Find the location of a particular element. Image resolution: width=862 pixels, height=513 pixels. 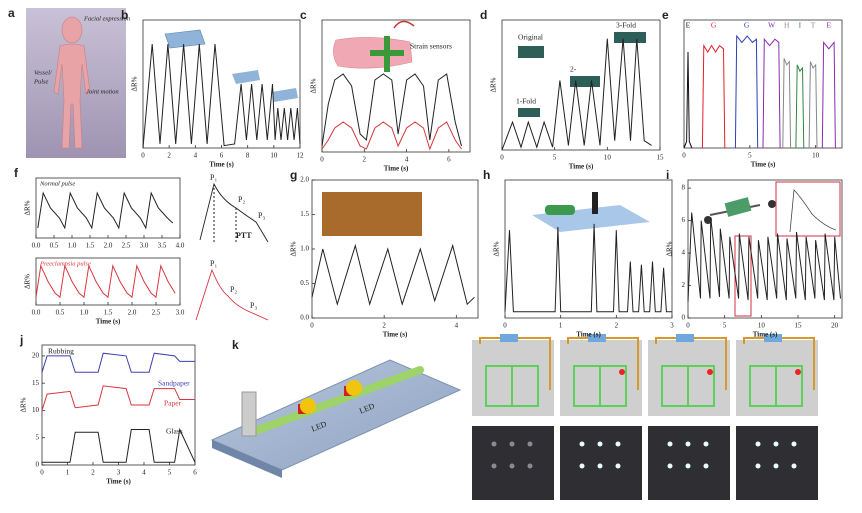

panel-label: g is located at coordinates (293, 175).